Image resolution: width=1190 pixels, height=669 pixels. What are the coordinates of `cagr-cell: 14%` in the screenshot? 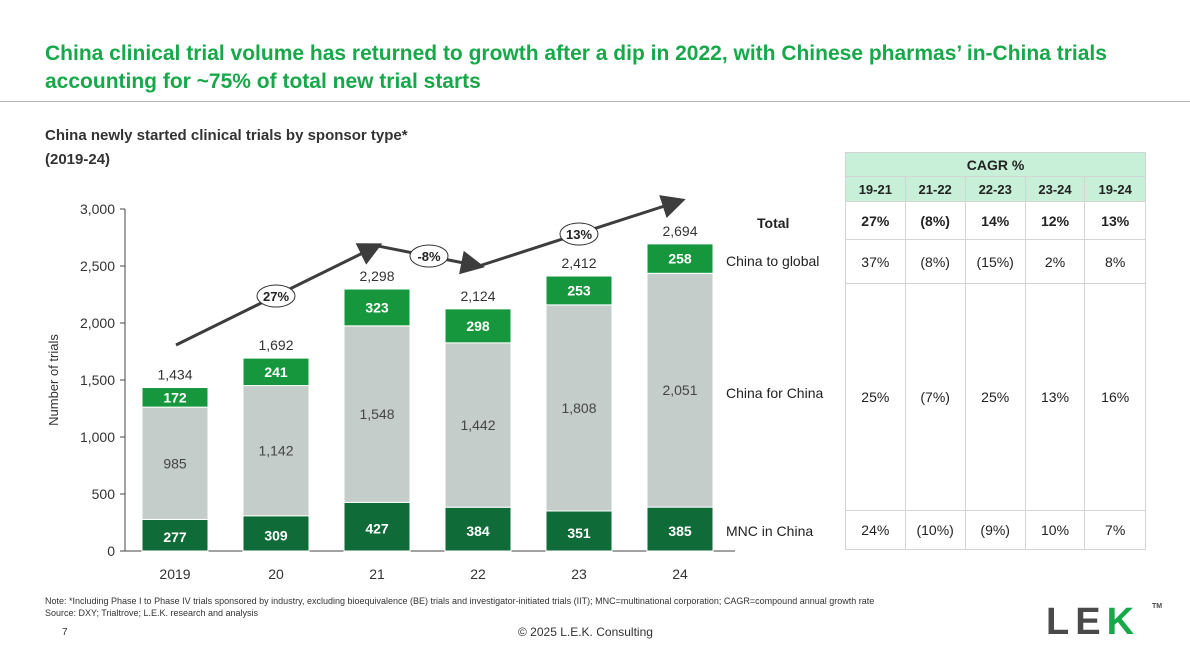 It's located at (995, 220).